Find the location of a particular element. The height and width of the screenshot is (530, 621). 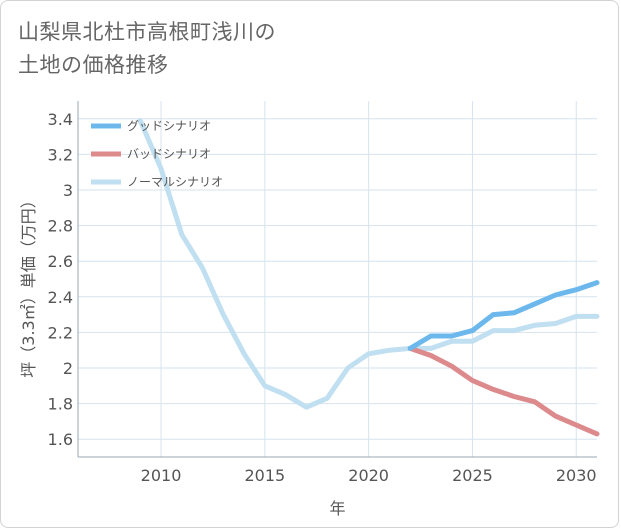

x-axis-label: 年 is located at coordinates (337, 508).